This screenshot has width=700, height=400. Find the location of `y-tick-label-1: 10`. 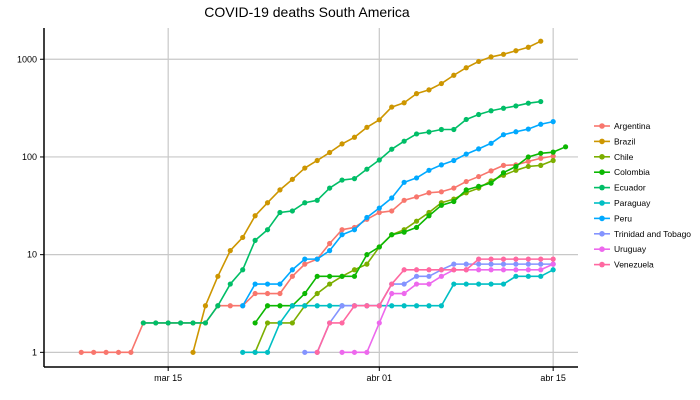

y-tick-label-1: 10 is located at coordinates (32, 255).